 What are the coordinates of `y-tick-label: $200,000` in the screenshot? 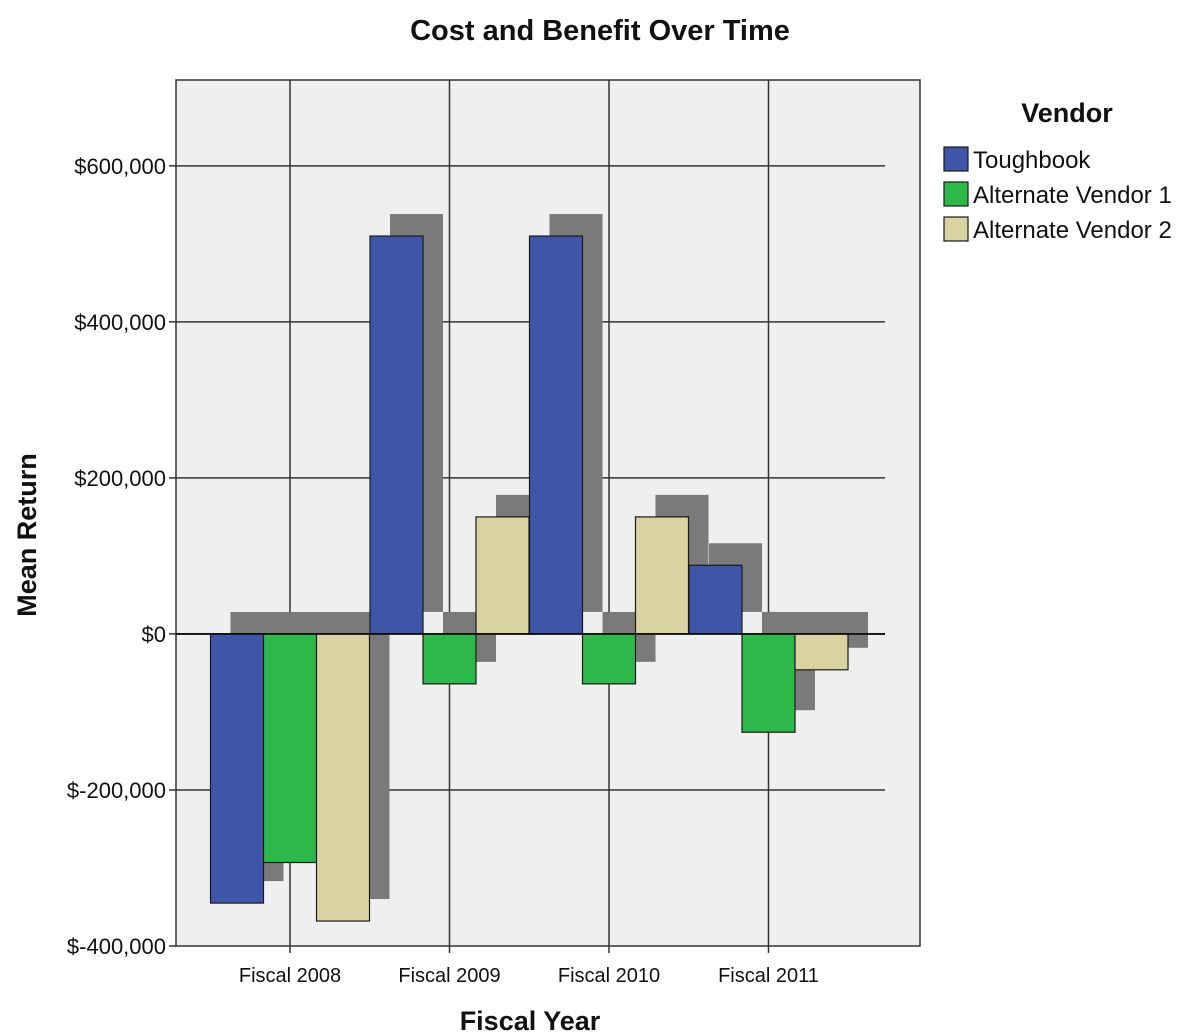 It's located at (120, 478).